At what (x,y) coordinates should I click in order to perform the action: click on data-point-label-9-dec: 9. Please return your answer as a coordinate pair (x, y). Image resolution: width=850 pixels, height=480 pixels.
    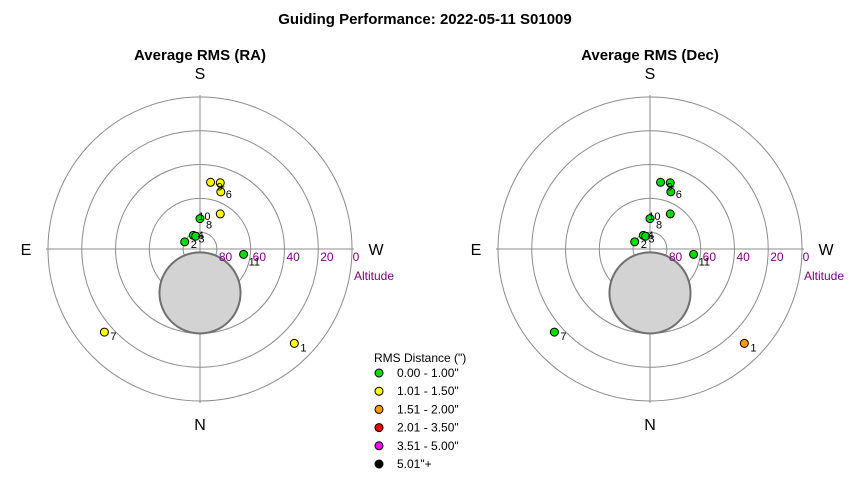
    Looking at the image, I should click on (670, 187).